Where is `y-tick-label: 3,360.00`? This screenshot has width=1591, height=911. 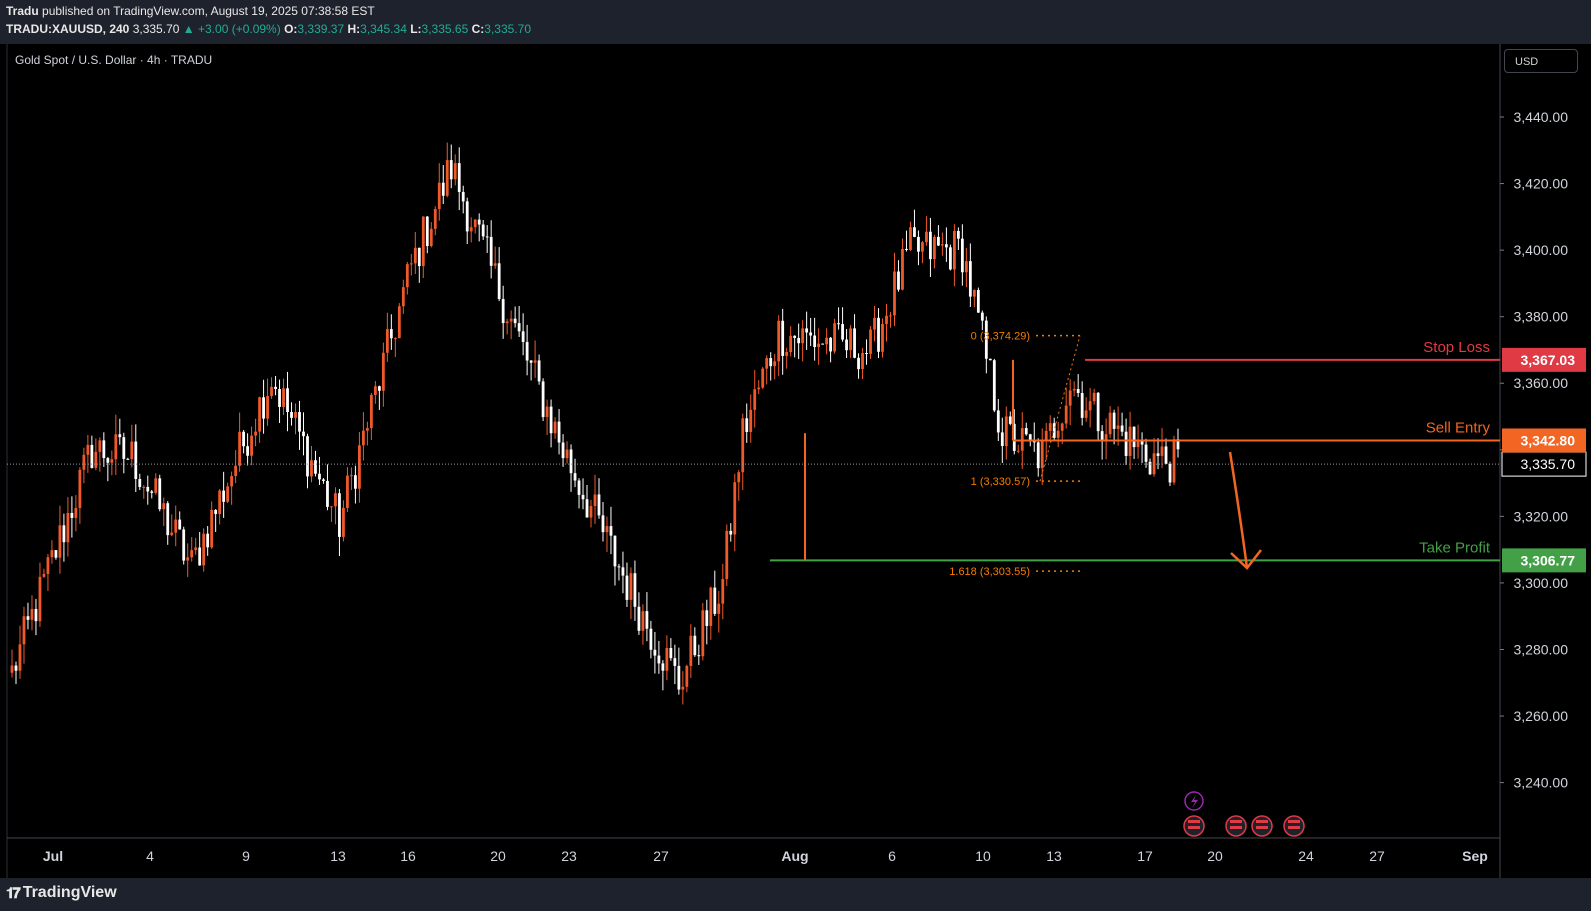
y-tick-label: 3,360.00 is located at coordinates (1541, 383).